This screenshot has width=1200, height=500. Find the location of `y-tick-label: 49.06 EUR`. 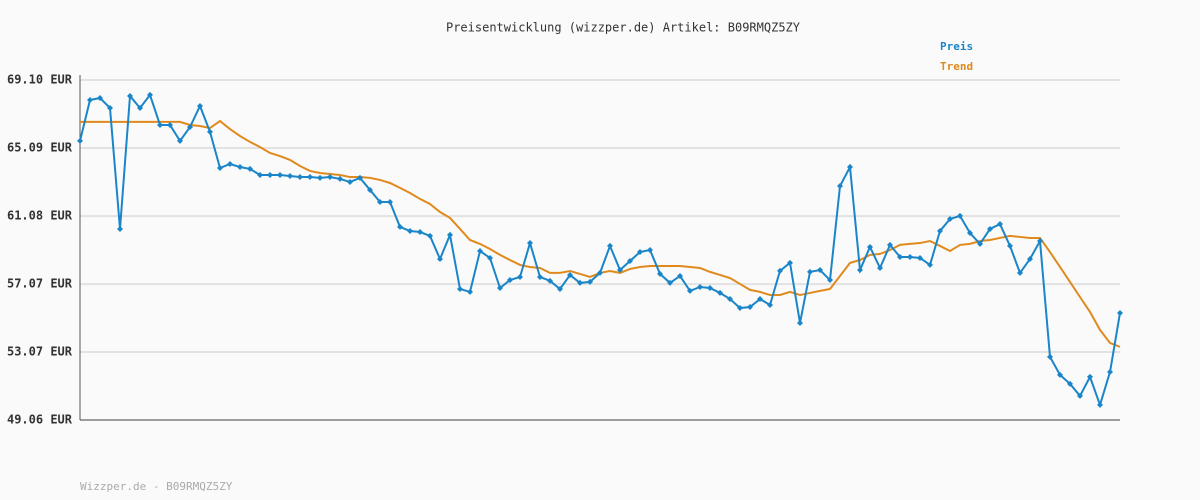

y-tick-label: 49.06 EUR is located at coordinates (40, 420).